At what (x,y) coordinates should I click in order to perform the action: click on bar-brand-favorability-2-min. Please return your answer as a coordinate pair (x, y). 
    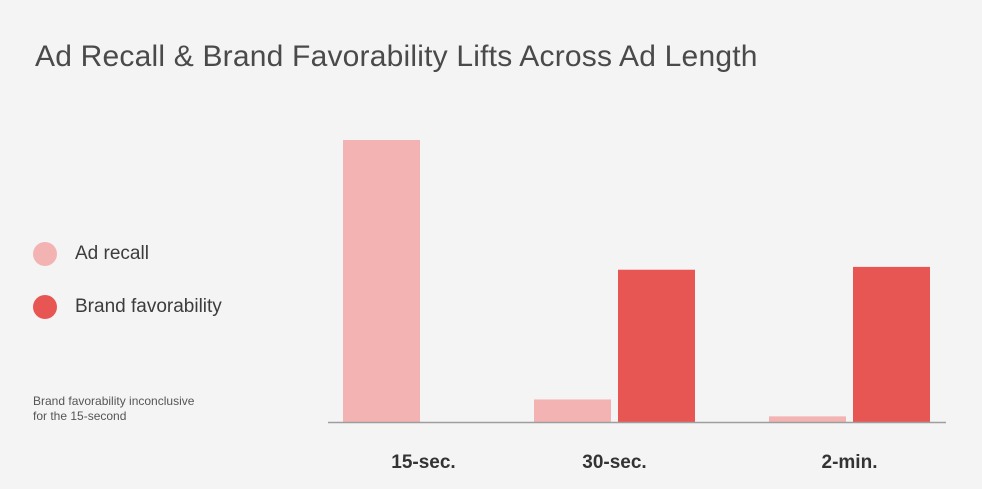
    Looking at the image, I should click on (891, 344).